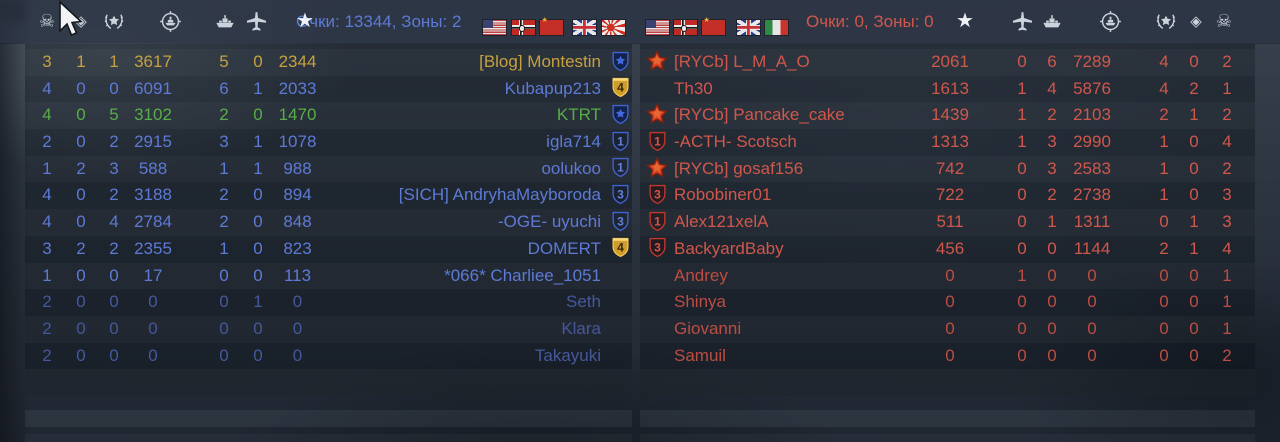 The image size is (1280, 442). Describe the element at coordinates (379, 21) in the screenshot. I see `left-team-score-text: Очки: 13344, Зоны: 2` at that location.